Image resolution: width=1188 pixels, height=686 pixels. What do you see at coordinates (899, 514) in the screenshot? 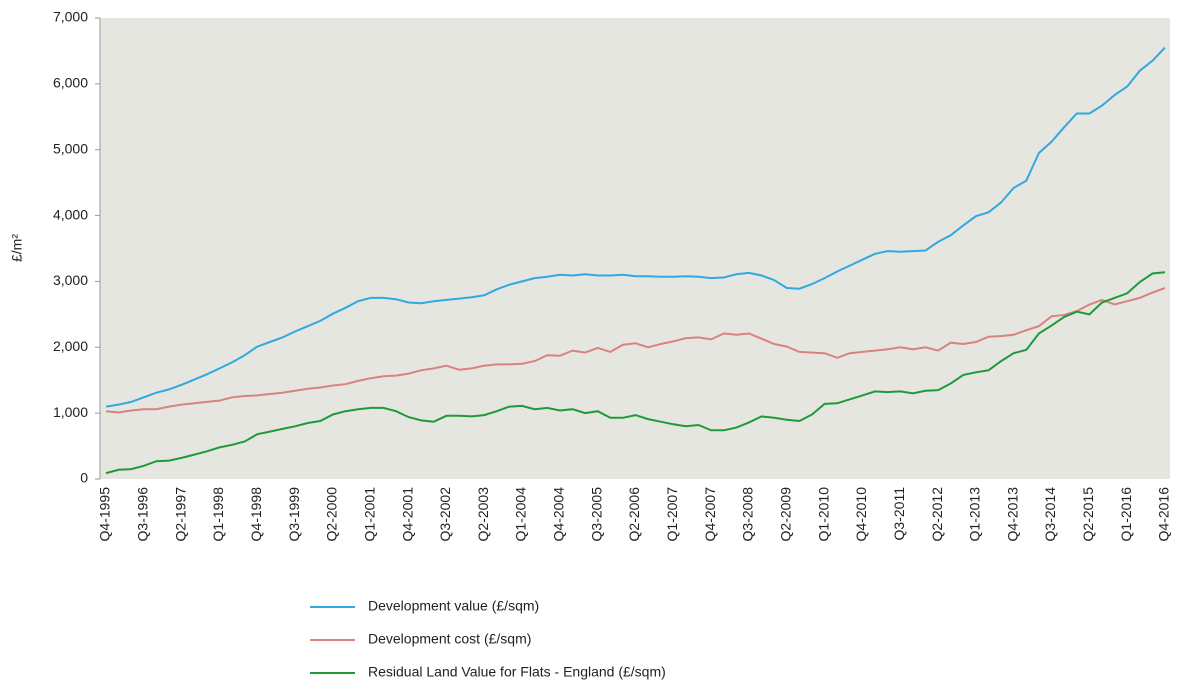
I see `x-tick-label: Q3-2011` at bounding box center [899, 514].